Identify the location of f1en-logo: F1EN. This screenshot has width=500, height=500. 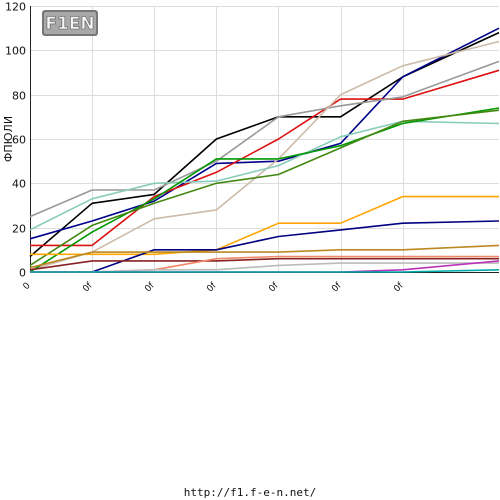
(70, 23).